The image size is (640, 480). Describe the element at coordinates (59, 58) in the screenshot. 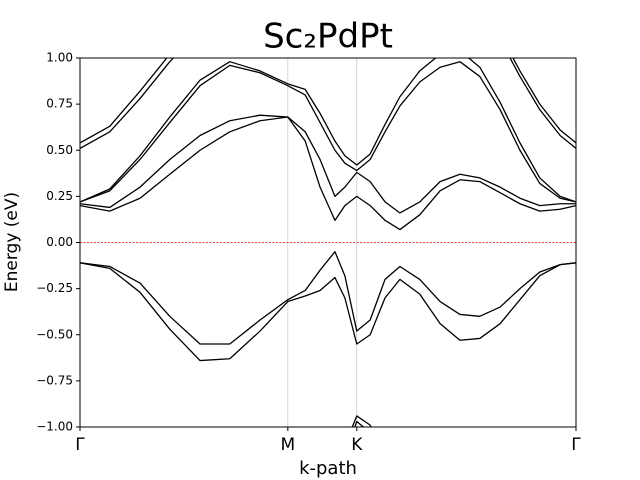

I see `y-tick-label: 1.00` at that location.